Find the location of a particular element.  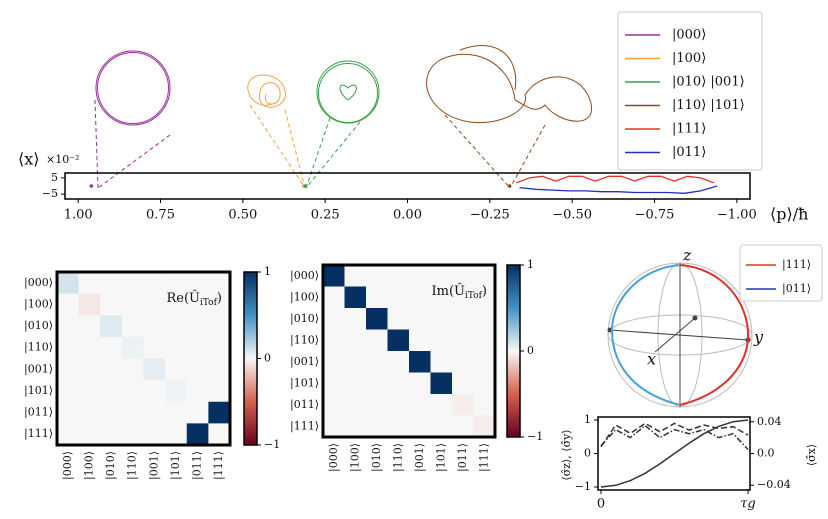

heatmap-title: Im(ÛiTof) is located at coordinates (459, 291).